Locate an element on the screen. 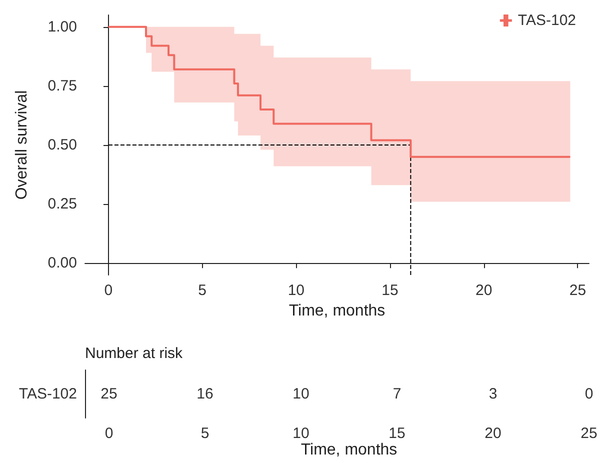 Image resolution: width=611 pixels, height=463 pixels. data-label: 16 is located at coordinates (205, 394).